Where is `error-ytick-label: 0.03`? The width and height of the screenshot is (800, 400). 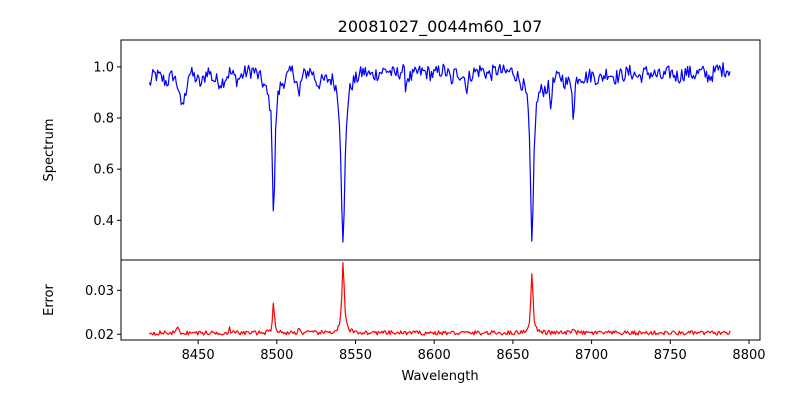
error-ytick-label: 0.03 is located at coordinates (99, 291).